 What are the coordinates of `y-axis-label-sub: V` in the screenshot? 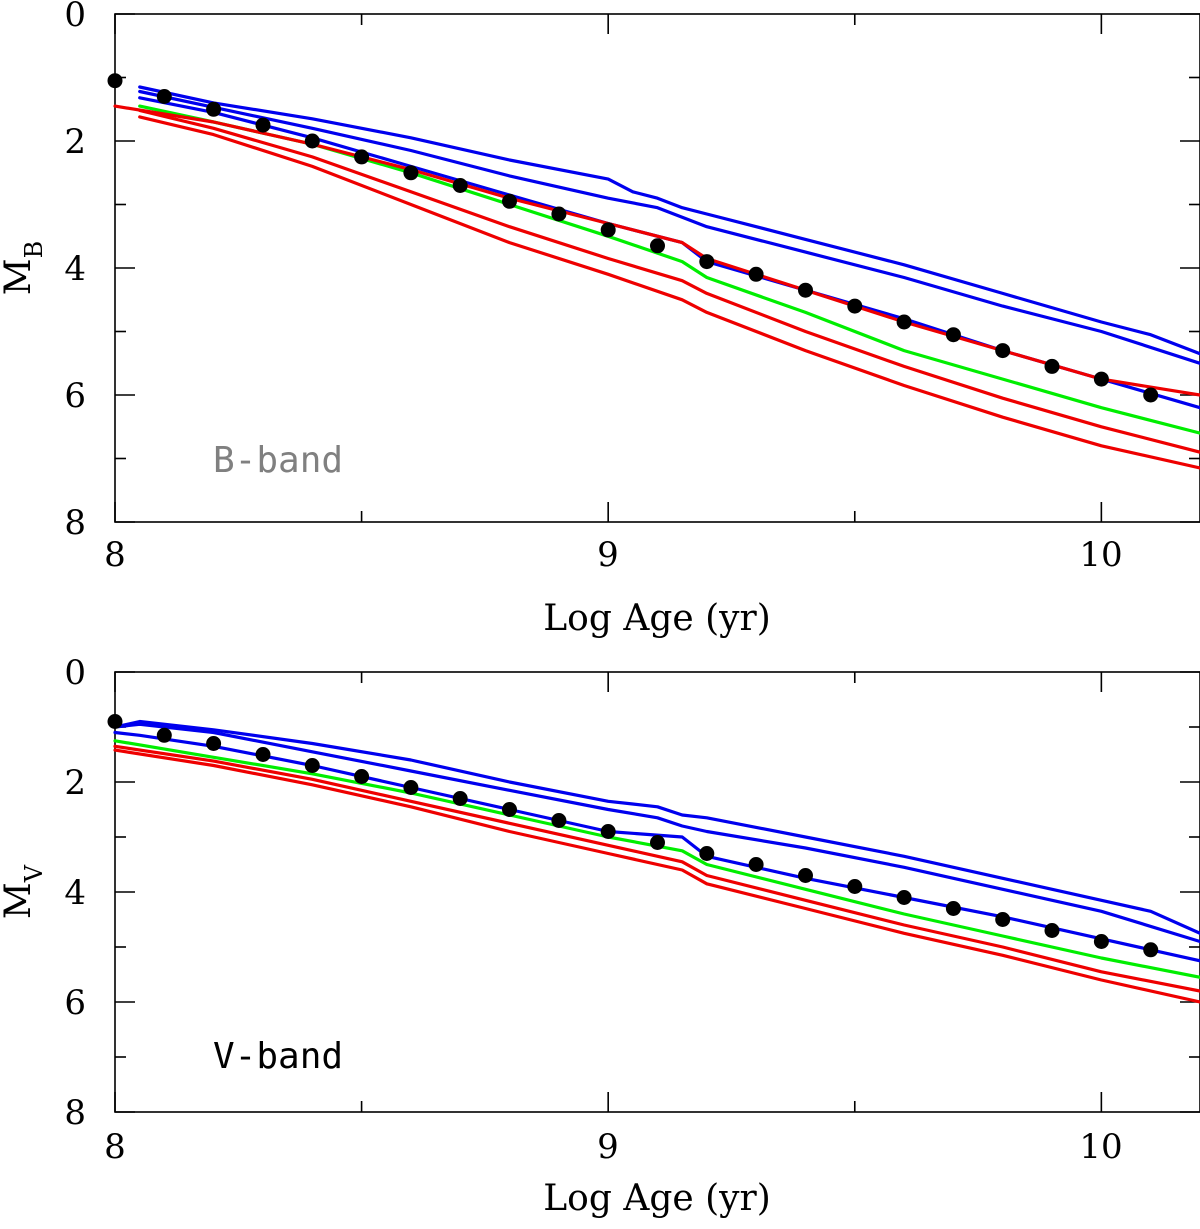 It's located at (34, 873).